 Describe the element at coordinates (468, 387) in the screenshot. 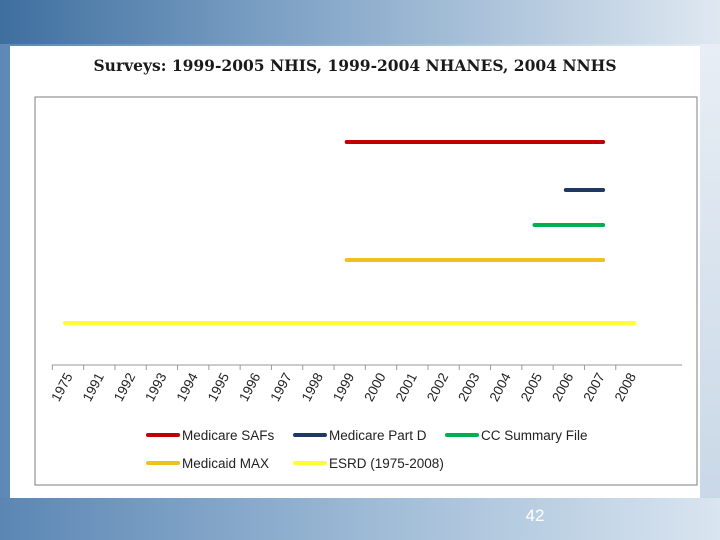

I see `x-tick-label: 2003` at that location.